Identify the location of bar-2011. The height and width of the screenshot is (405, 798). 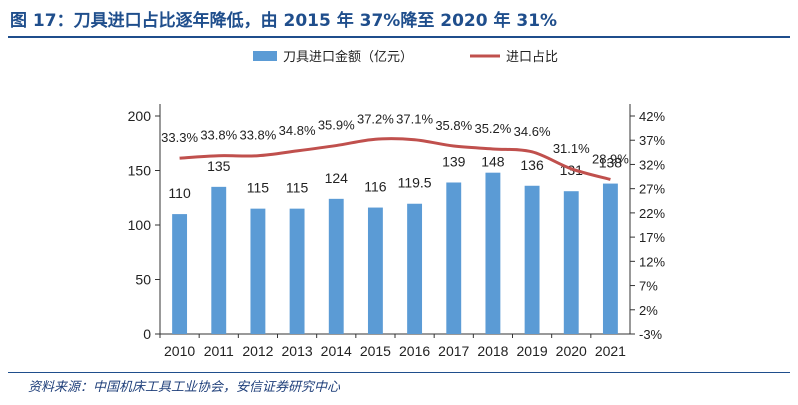
(219, 260).